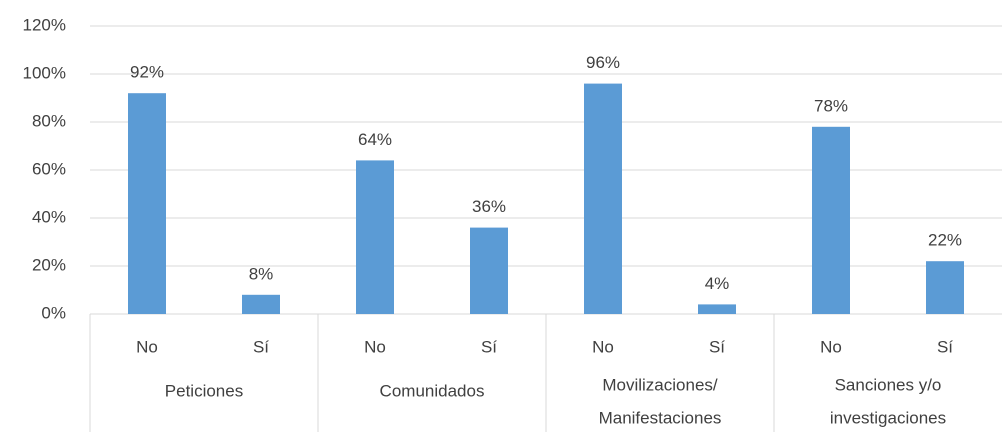 The width and height of the screenshot is (1005, 432). What do you see at coordinates (49, 264) in the screenshot?
I see `y-tick-label: 20%` at bounding box center [49, 264].